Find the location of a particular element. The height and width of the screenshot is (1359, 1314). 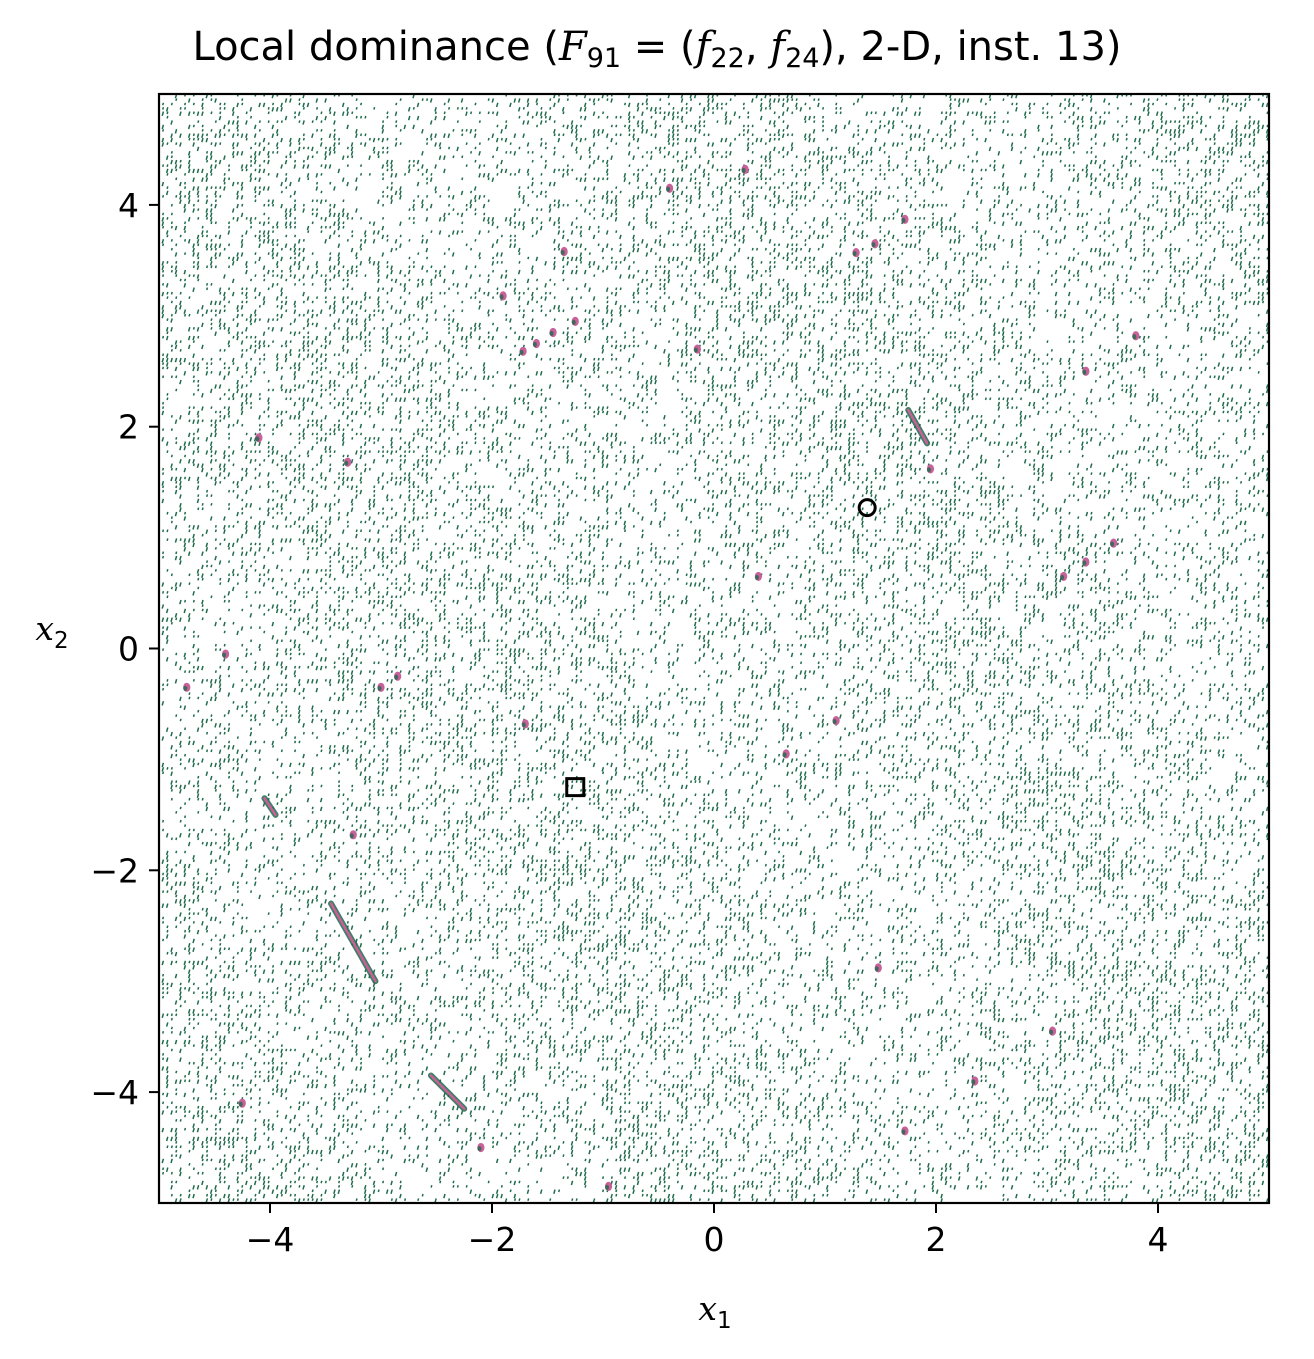

y-tick-label: 4 is located at coordinates (128, 205).